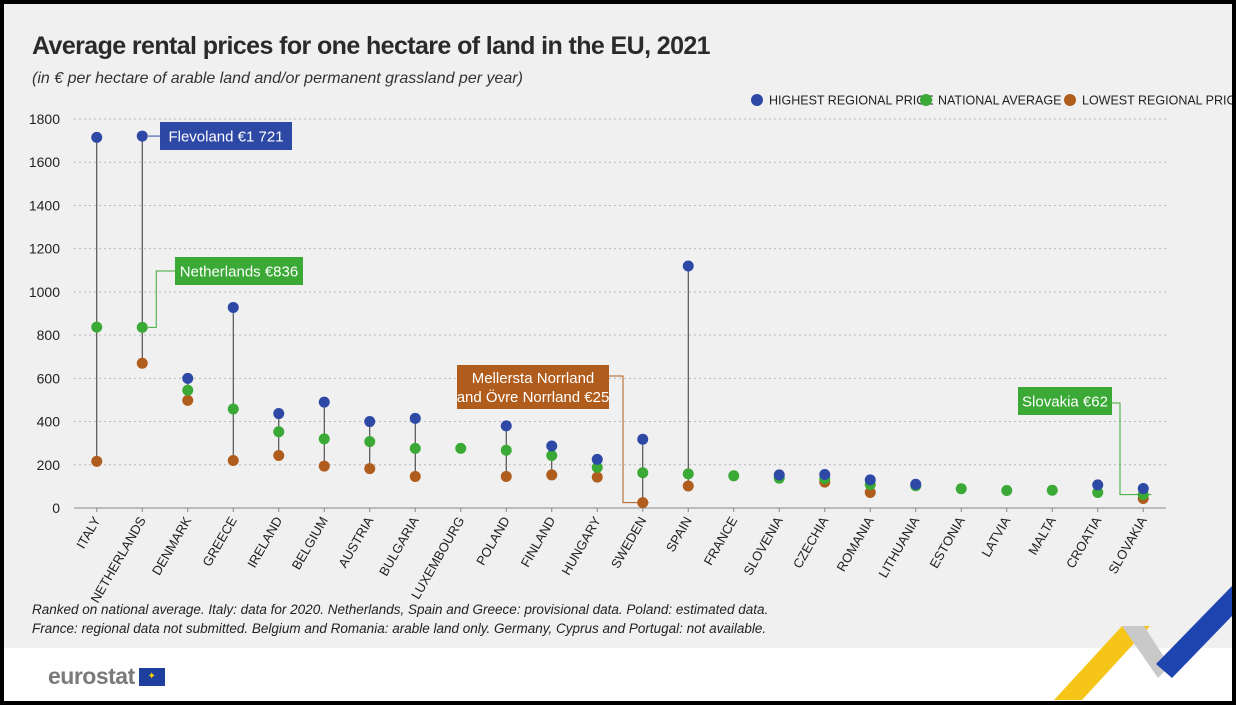  I want to click on point-national-belgium, so click(324, 439).